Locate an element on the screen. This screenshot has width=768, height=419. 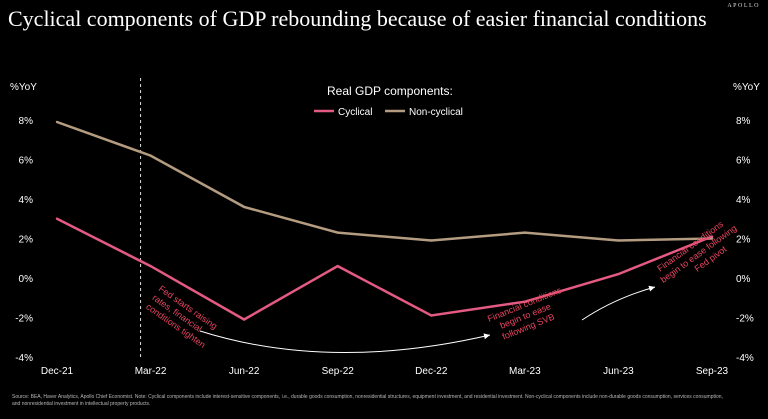
y-tick-label-right: 8% is located at coordinates (743, 121).